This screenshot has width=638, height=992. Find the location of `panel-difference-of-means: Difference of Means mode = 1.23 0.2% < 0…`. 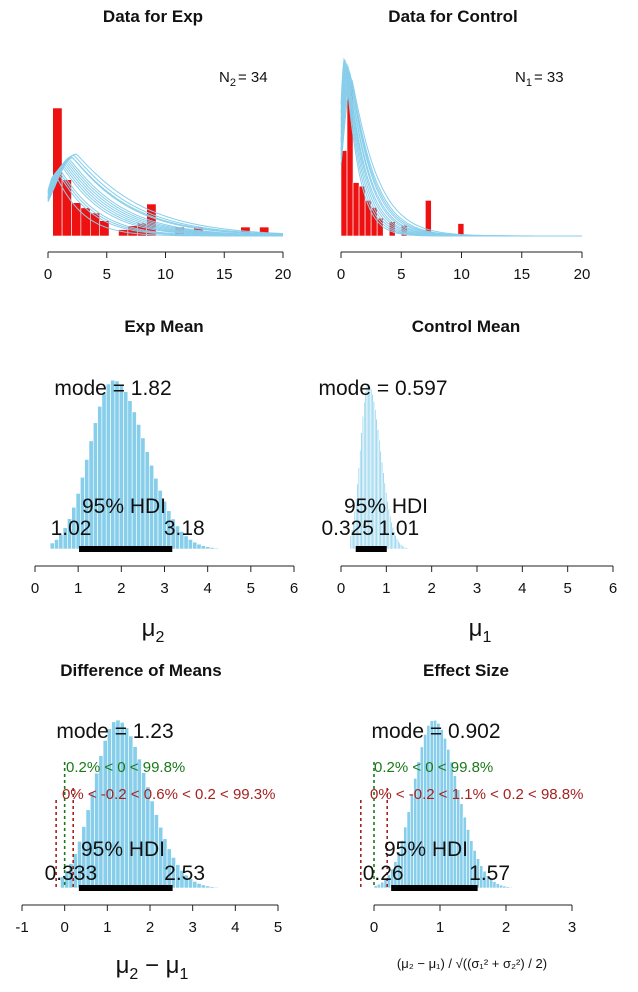

panel-difference-of-means: Difference of Means mode = 1.23 0.2% < 0… is located at coordinates (148, 822).